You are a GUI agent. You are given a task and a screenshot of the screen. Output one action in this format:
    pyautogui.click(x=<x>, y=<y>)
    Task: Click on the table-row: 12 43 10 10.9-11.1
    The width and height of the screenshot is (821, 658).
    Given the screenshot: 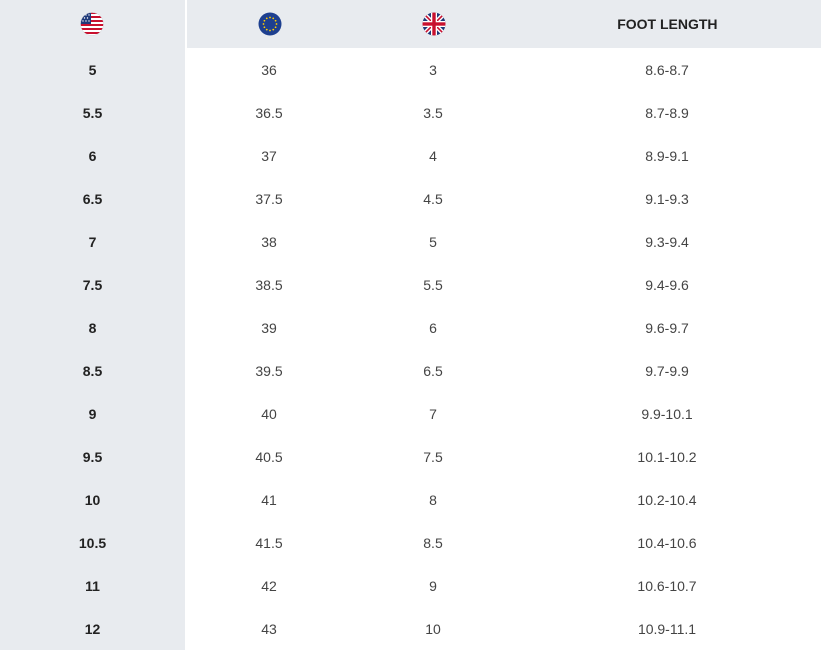 What is the action you would take?
    pyautogui.click(x=410, y=628)
    